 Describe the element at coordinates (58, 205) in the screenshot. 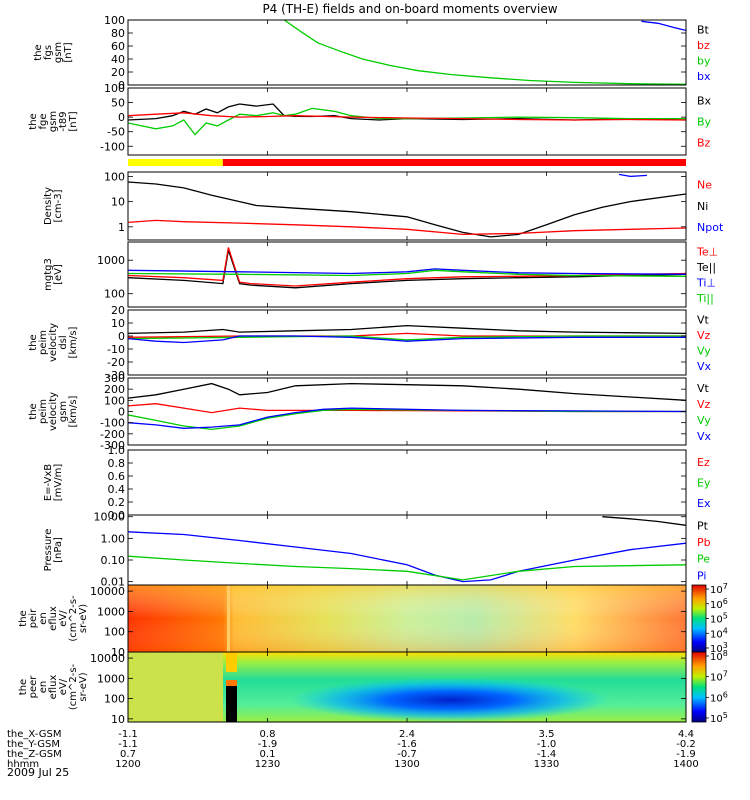

I see `y-axis-label: [cm-3]` at that location.